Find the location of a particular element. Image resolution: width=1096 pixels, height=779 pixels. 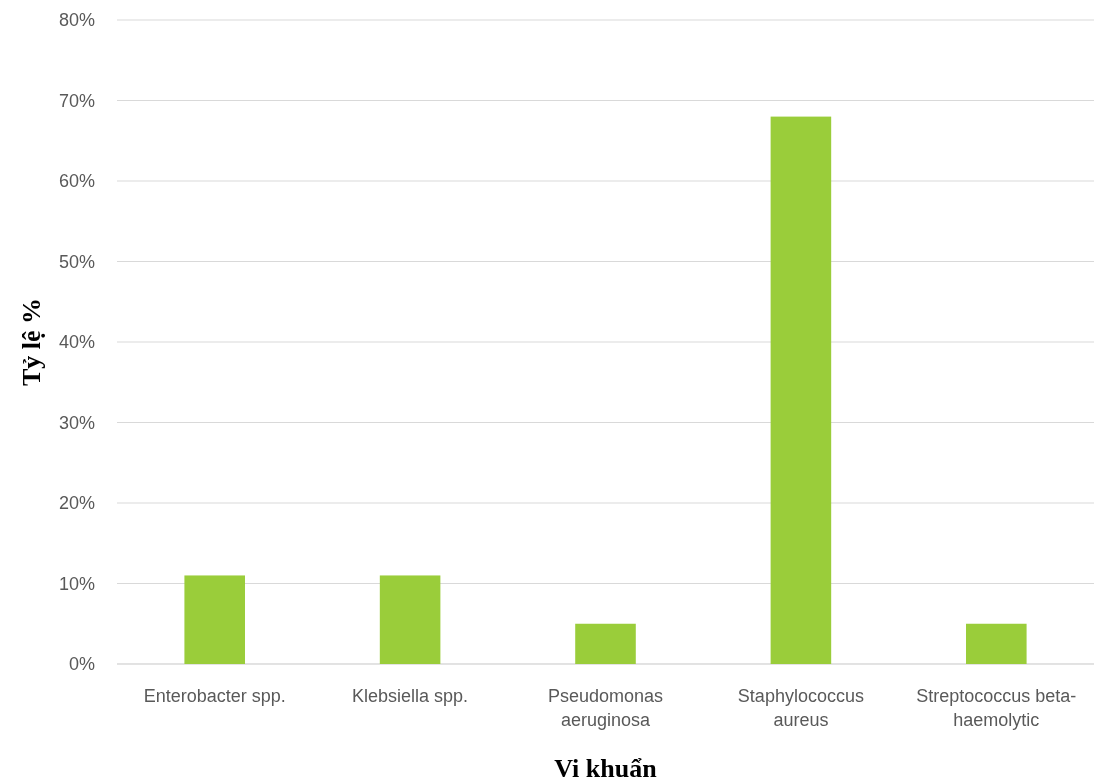

y-tick-label: 40% is located at coordinates (76, 342).